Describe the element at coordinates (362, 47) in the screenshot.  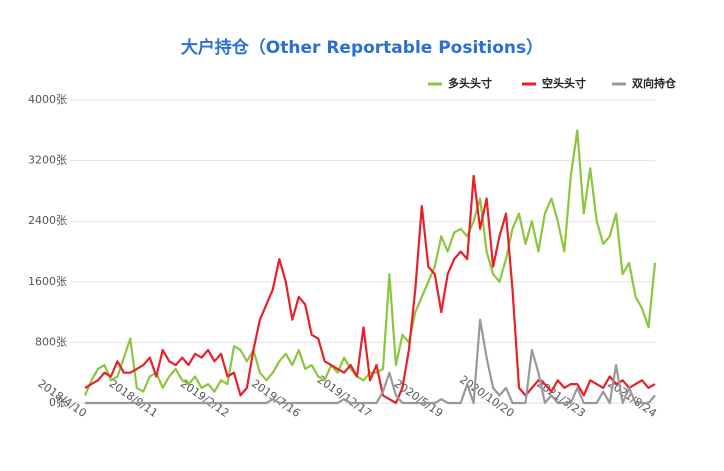
I see `chart-title: 大户持仓（Other Reportable Positions）` at that location.